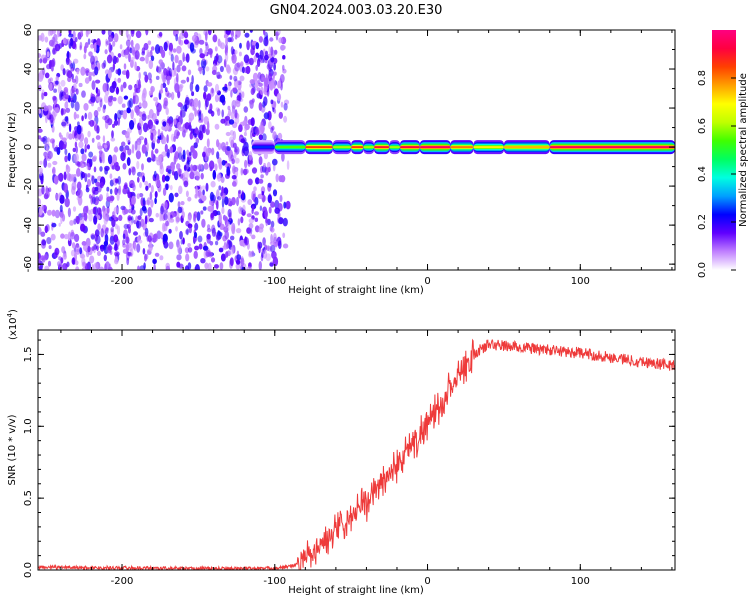 Image resolution: width=750 pixels, height=600 pixels. What do you see at coordinates (122, 581) in the screenshot?
I see `x-tick-label: -200` at bounding box center [122, 581].